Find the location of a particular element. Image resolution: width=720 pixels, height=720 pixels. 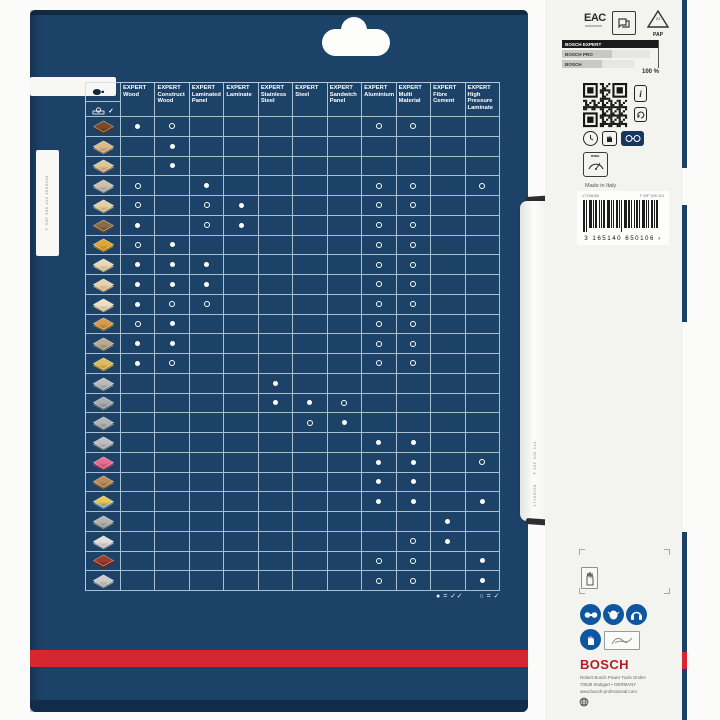

eac-logo: EAC is located at coordinates (595, 18).